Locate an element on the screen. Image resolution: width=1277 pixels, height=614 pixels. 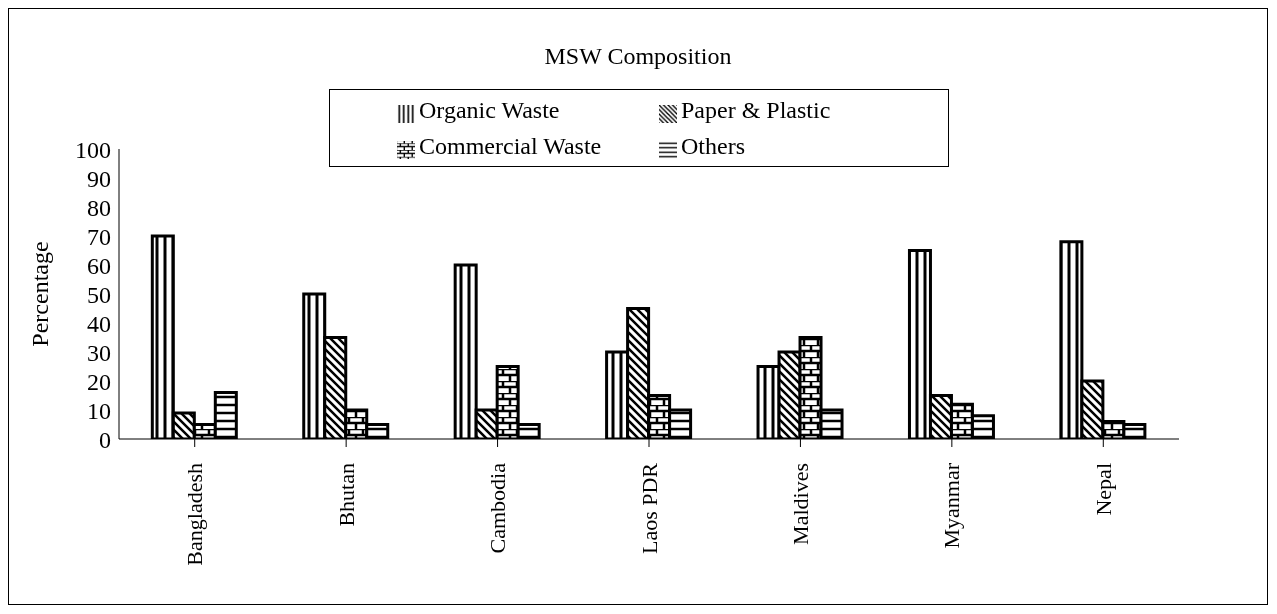
y-tick-label: 40 is located at coordinates (99, 323).